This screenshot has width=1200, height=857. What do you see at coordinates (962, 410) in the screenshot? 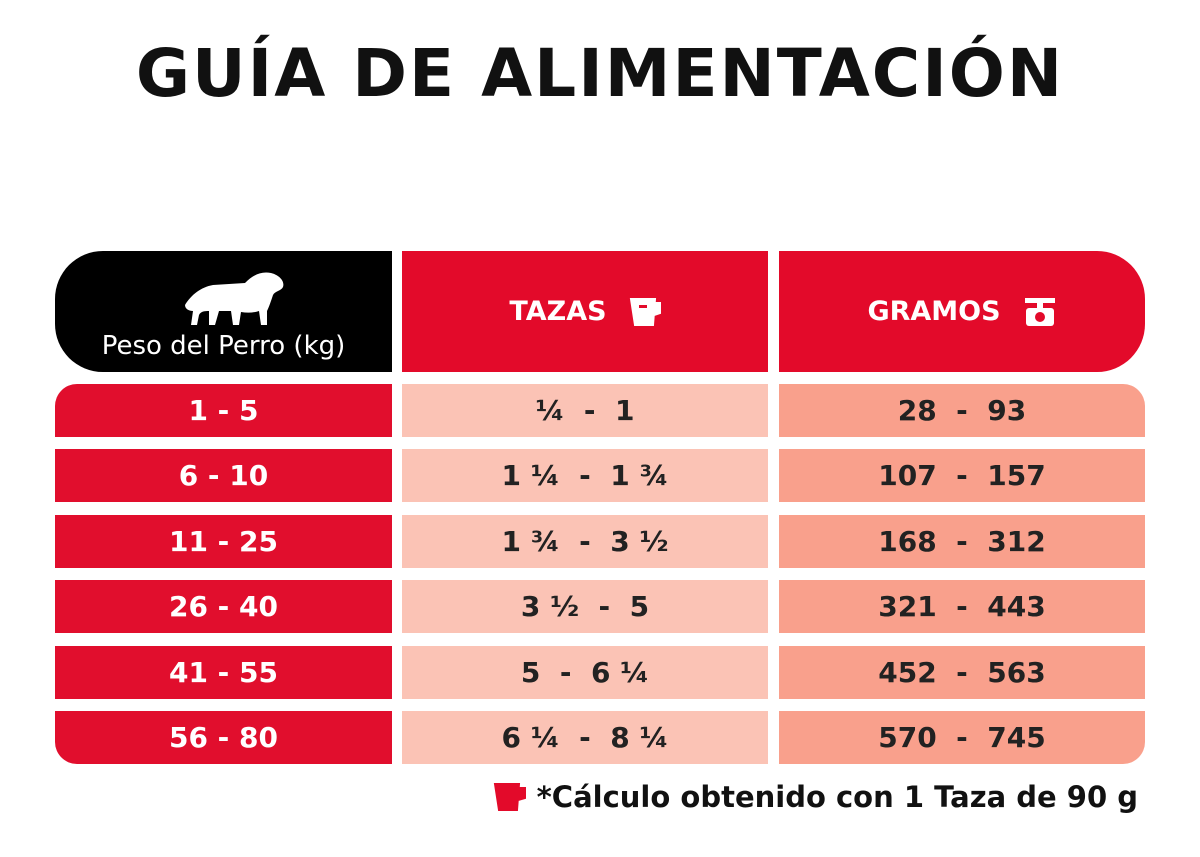
I see `table-cell: 28 - 93` at bounding box center [962, 410].